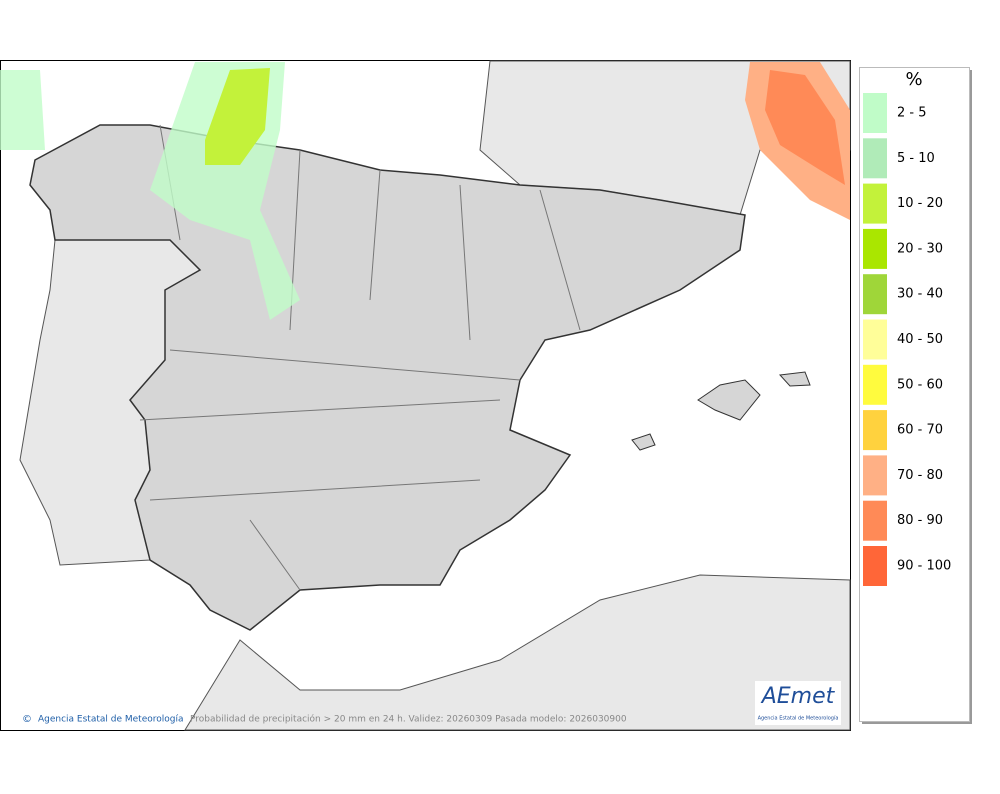  I want to click on ibiza, so click(643, 442).